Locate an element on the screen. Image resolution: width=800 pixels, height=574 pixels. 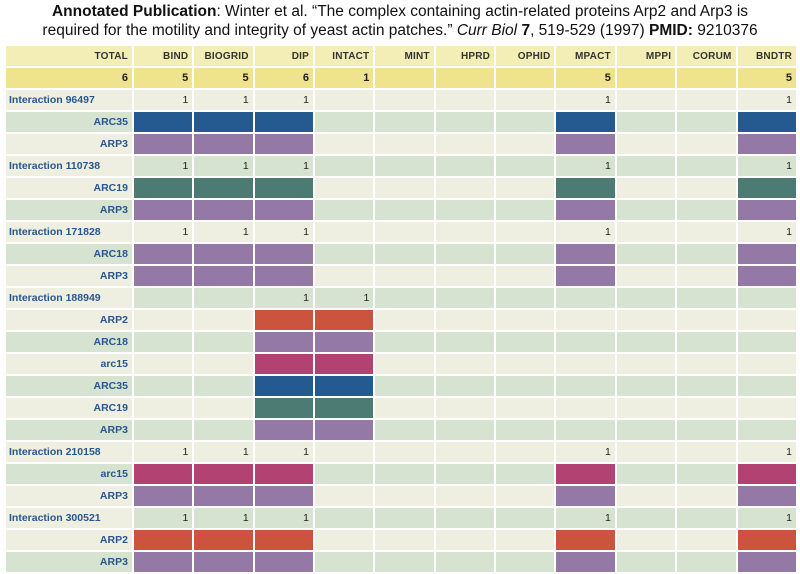
column-header-dip: DIP is located at coordinates (284, 56).